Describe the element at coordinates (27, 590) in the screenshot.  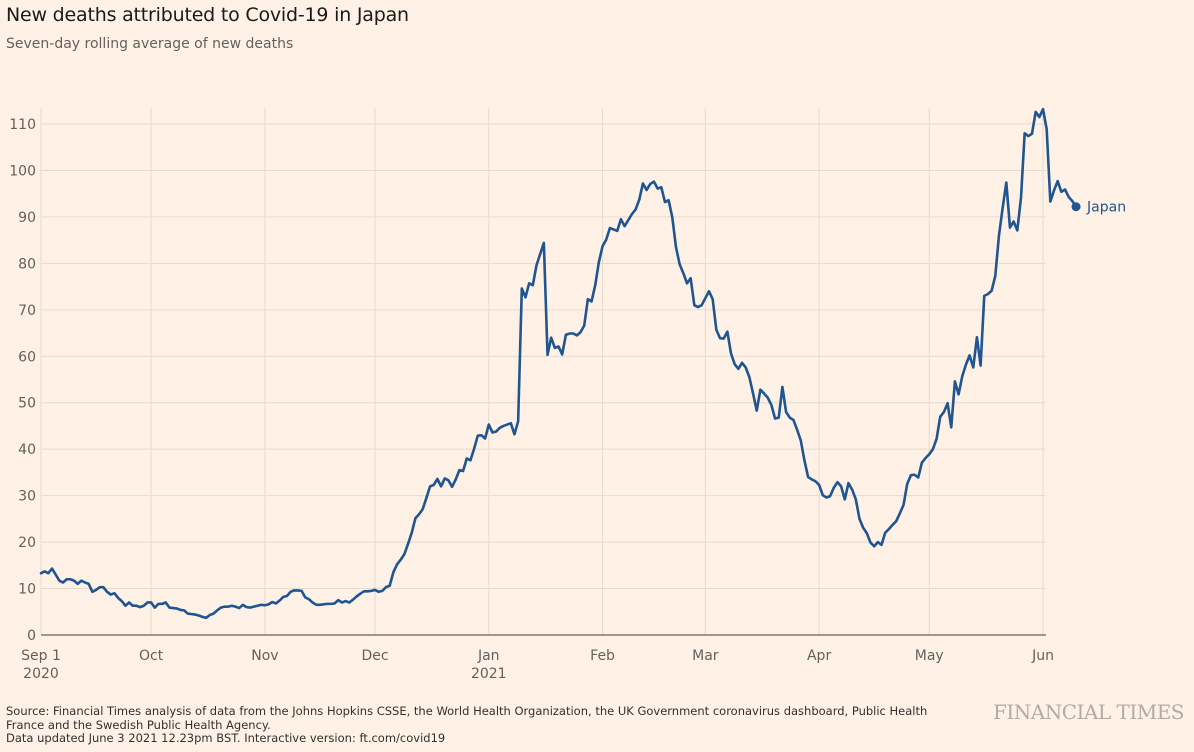
I see `y-tick-label: 10` at that location.